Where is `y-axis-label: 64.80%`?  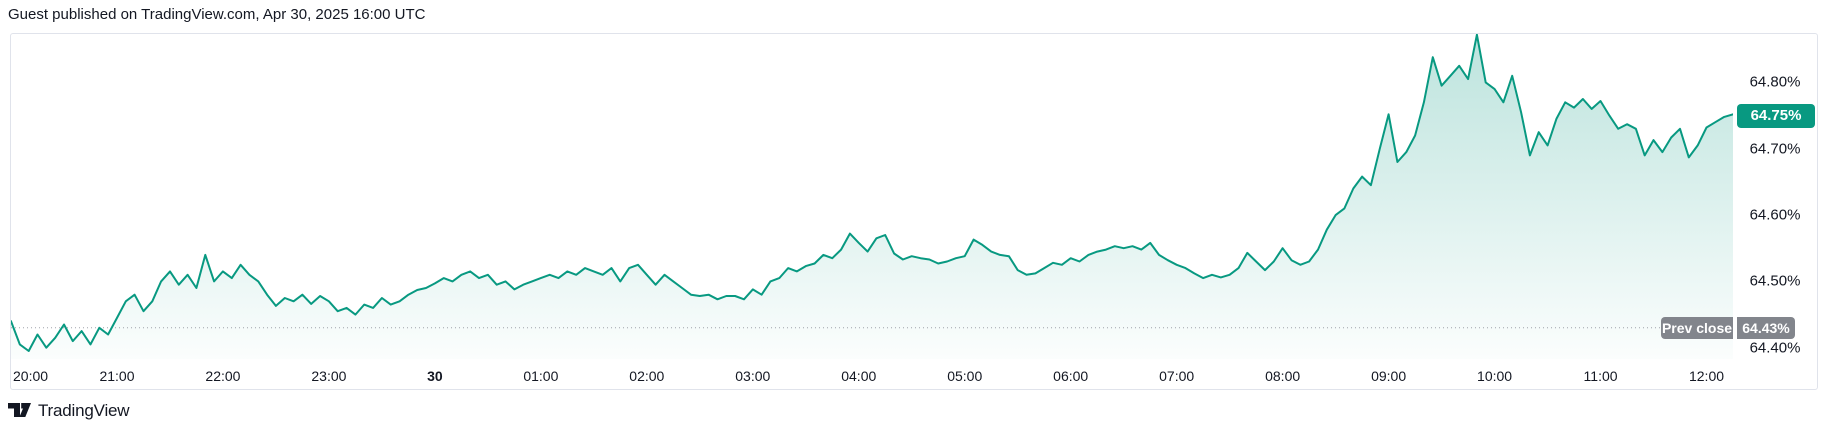 y-axis-label: 64.80% is located at coordinates (1775, 82).